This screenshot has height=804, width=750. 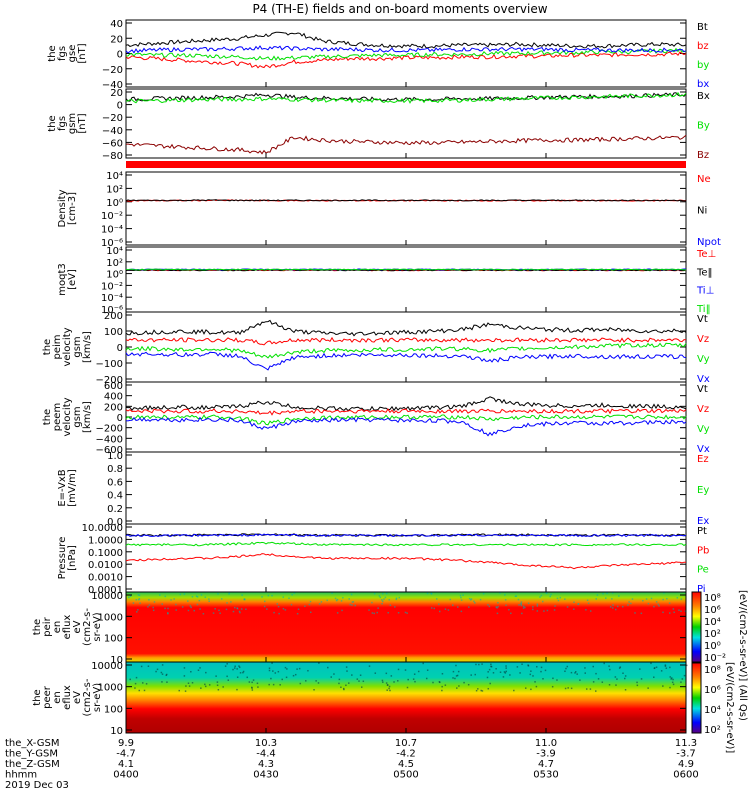 What do you see at coordinates (406, 561) in the screenshot?
I see `series-line-Pb` at bounding box center [406, 561].